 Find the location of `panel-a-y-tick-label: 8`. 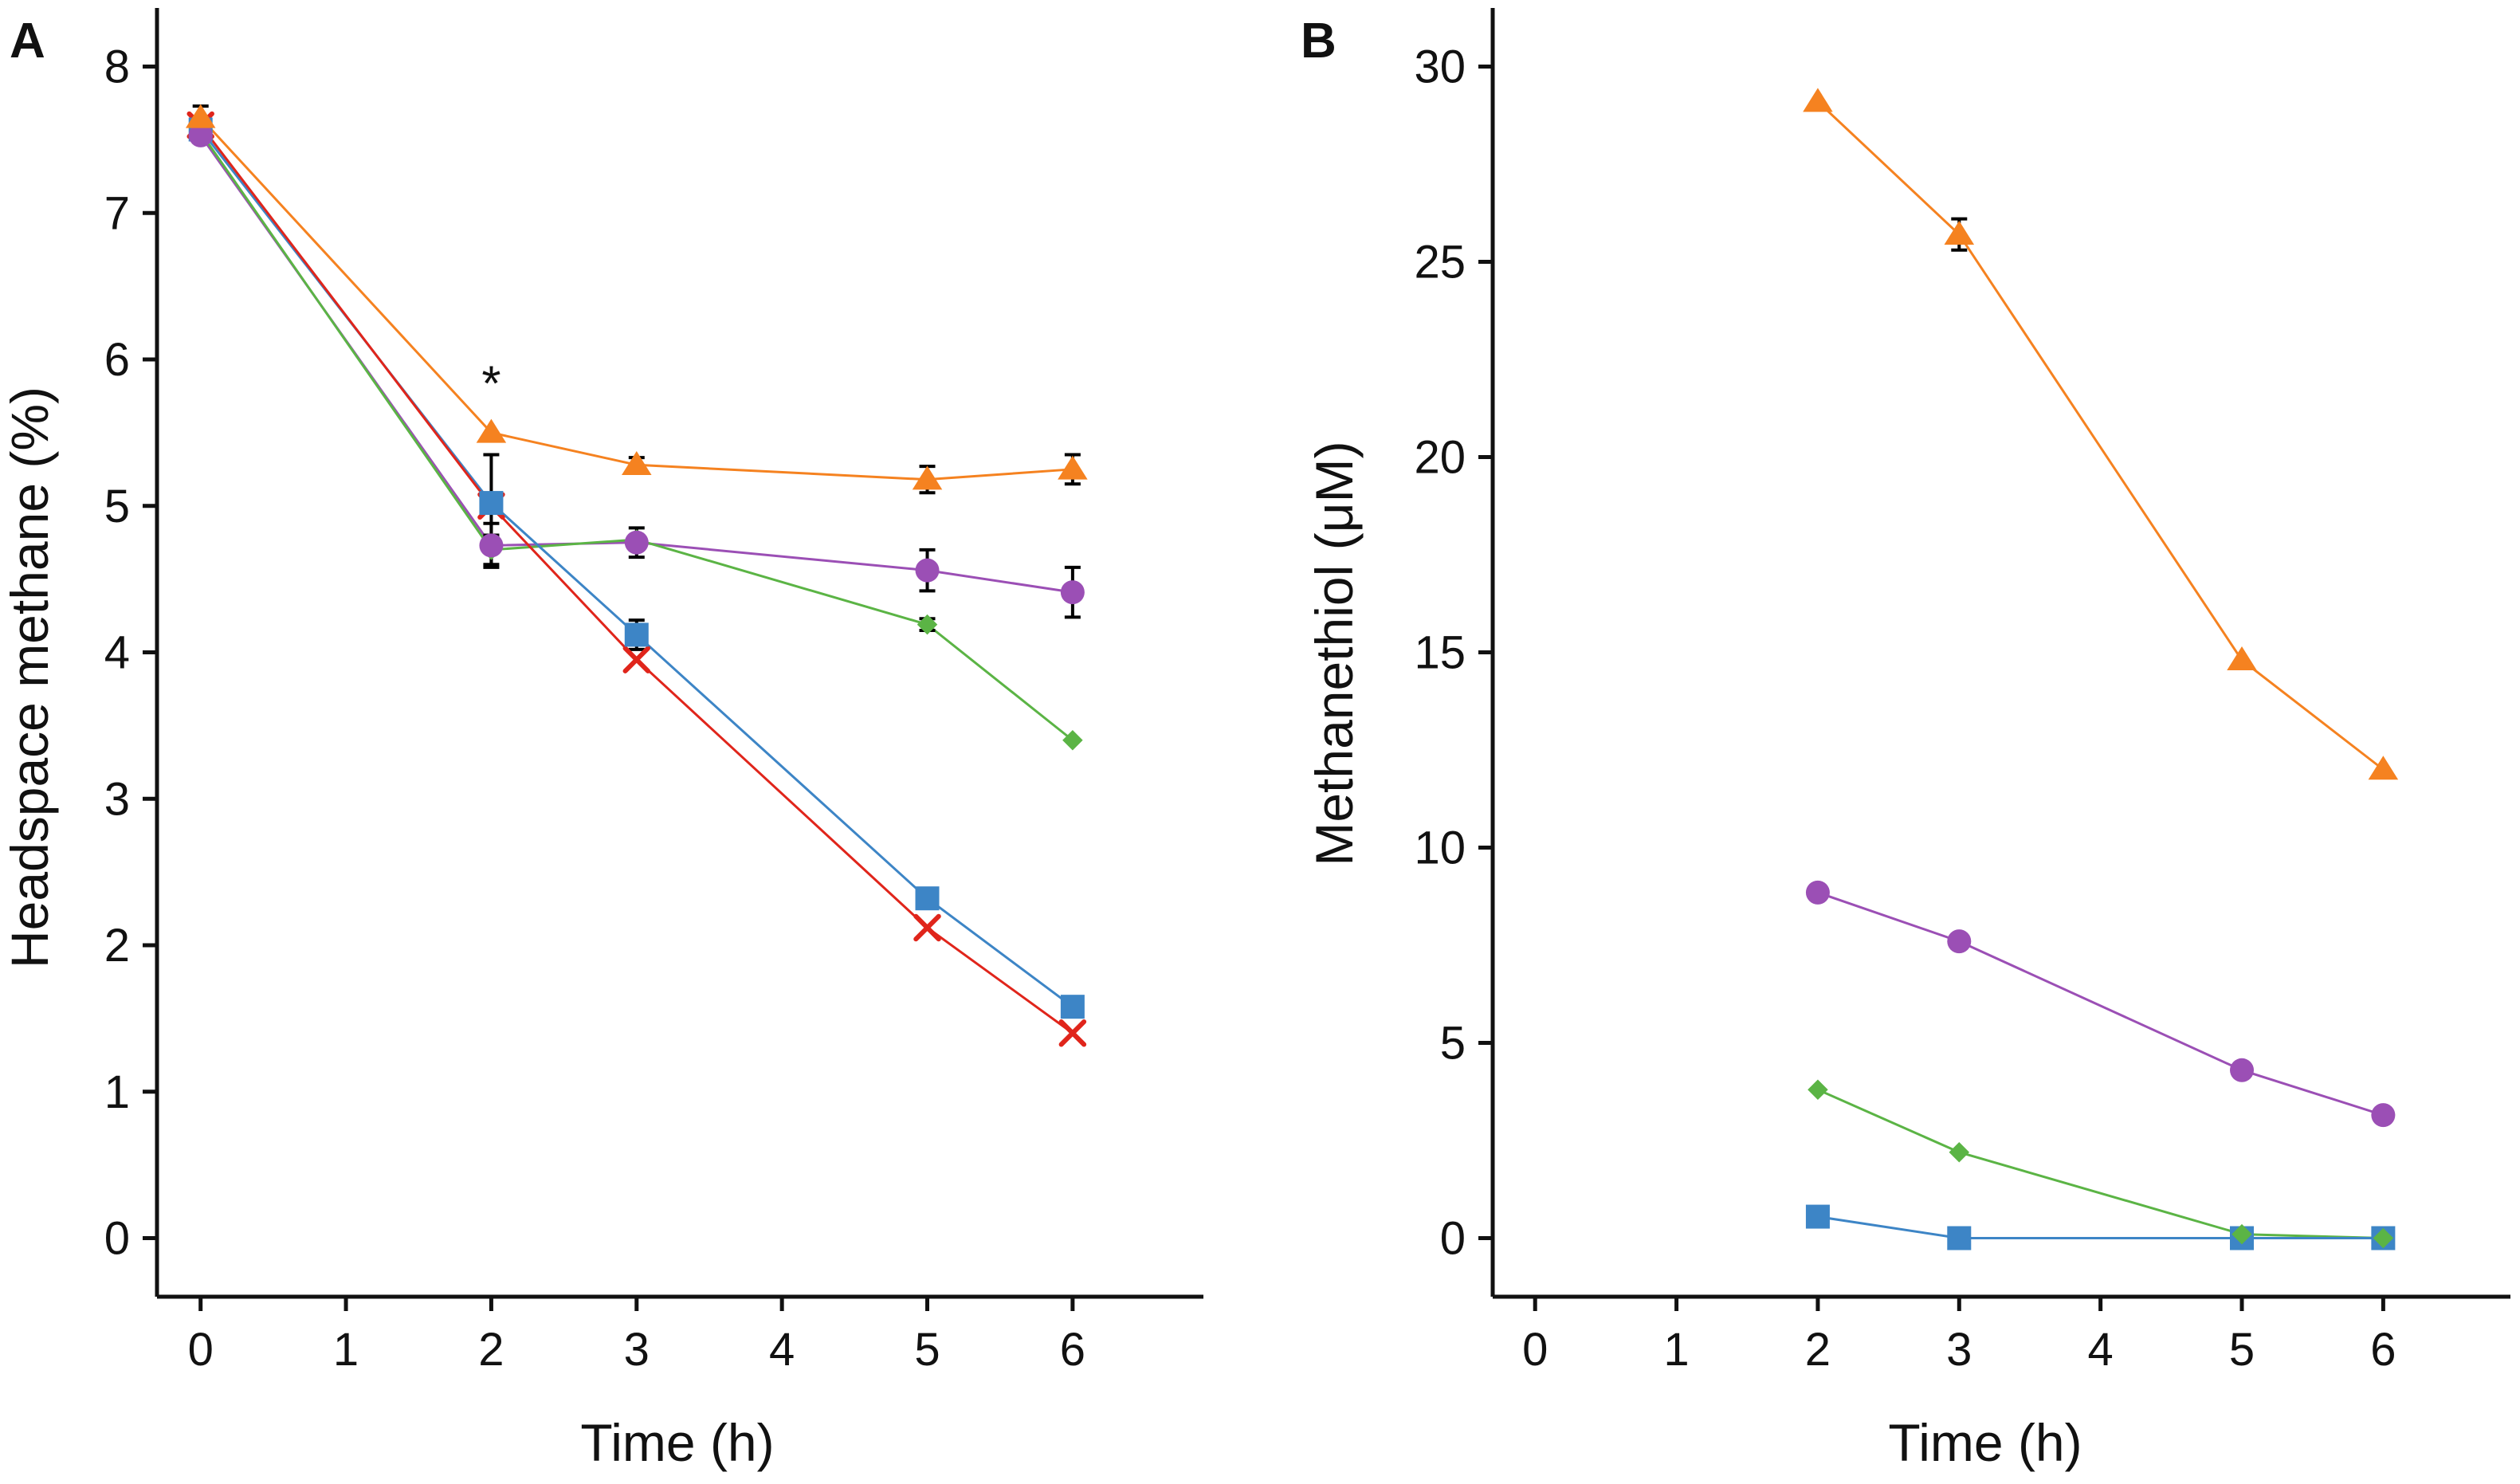

panel-a-y-tick-label: 8 is located at coordinates (117, 67).